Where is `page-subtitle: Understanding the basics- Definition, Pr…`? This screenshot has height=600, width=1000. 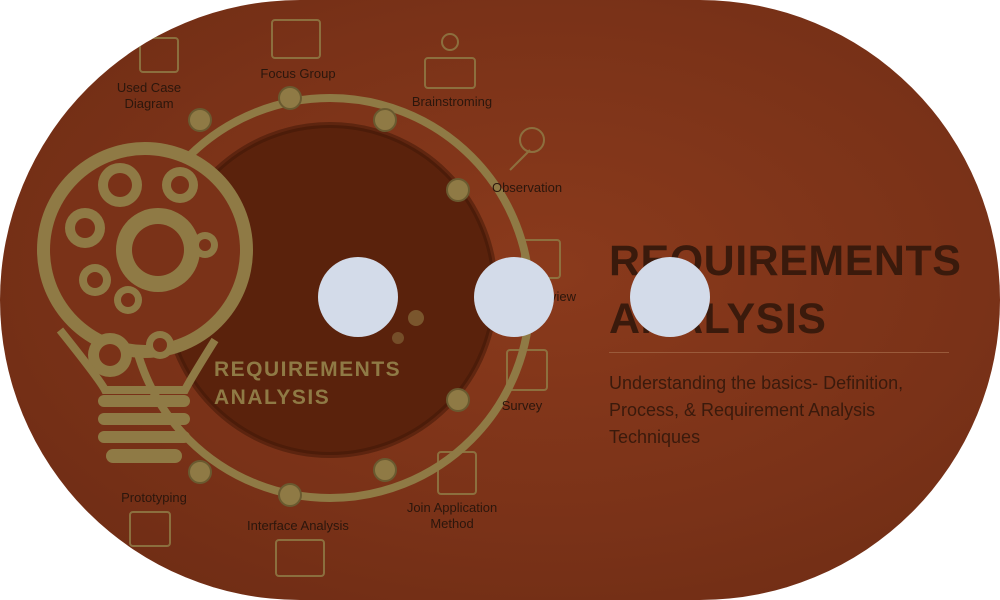 page-subtitle: Understanding the basics- Definition, Pr… is located at coordinates (756, 410).